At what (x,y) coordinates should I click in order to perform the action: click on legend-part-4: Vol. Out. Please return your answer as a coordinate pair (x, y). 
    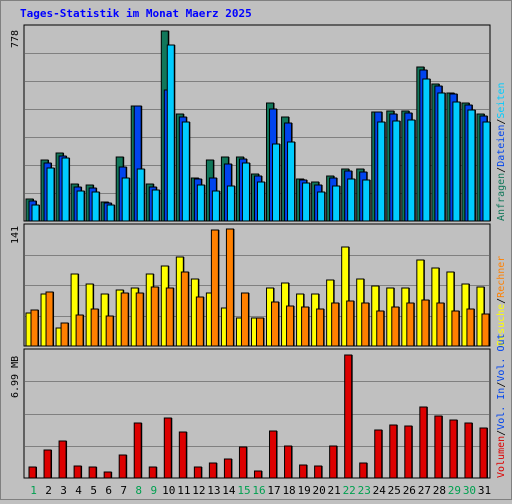
    Looking at the image, I should click on (501, 357).